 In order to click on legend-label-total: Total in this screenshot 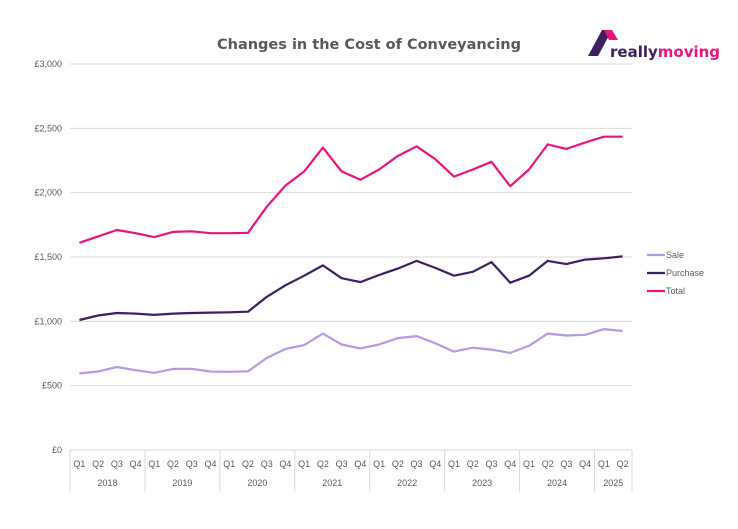, I will do `click(675, 291)`.